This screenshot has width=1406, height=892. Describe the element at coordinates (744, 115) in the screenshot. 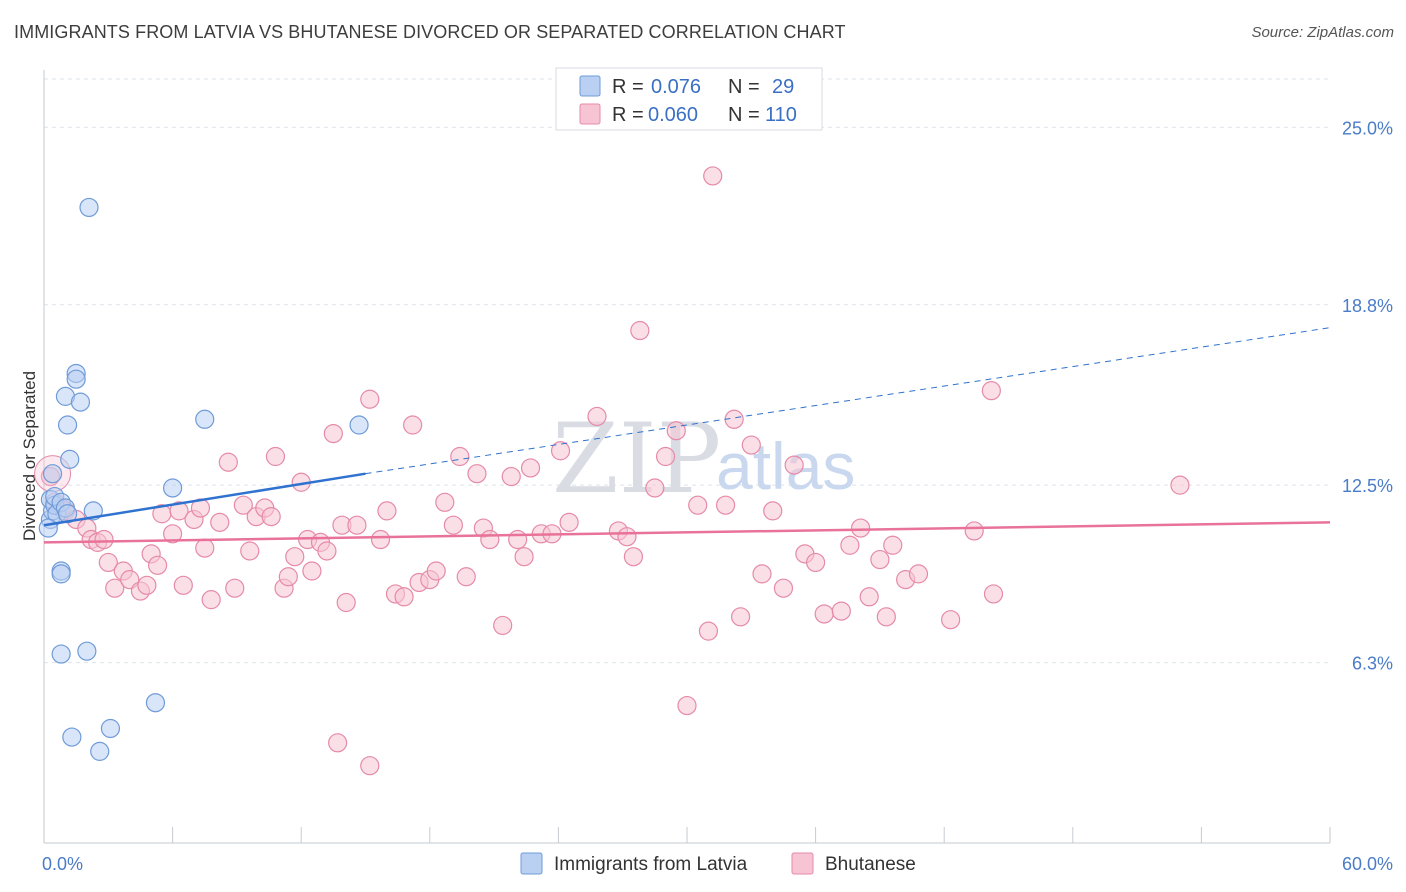

I see `legend-n-label-bhutanese: N =` at that location.